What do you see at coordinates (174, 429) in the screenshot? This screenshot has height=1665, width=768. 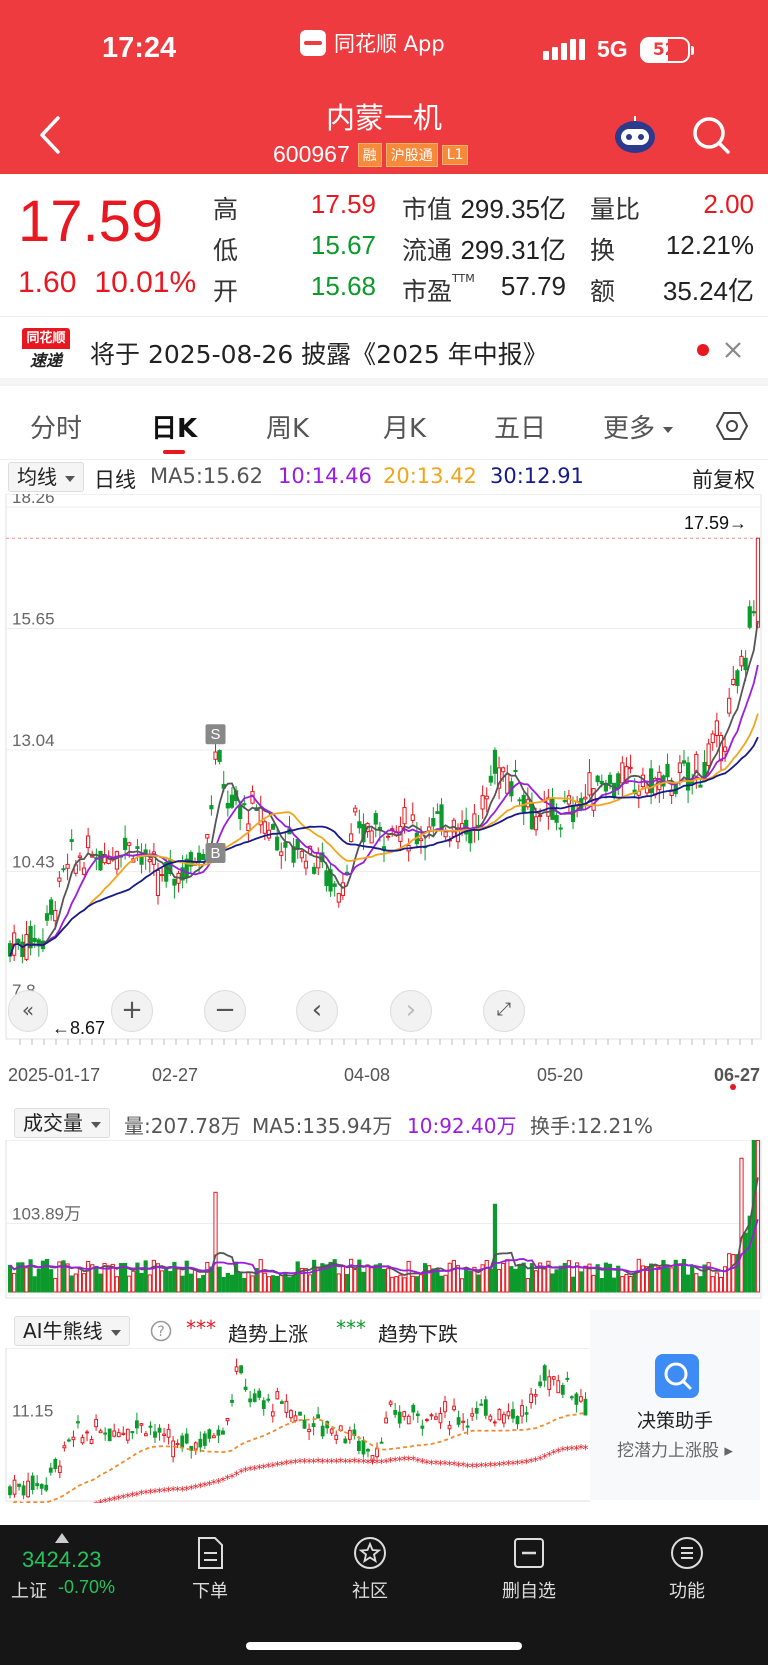 I see `tab-daily: 日K` at bounding box center [174, 429].